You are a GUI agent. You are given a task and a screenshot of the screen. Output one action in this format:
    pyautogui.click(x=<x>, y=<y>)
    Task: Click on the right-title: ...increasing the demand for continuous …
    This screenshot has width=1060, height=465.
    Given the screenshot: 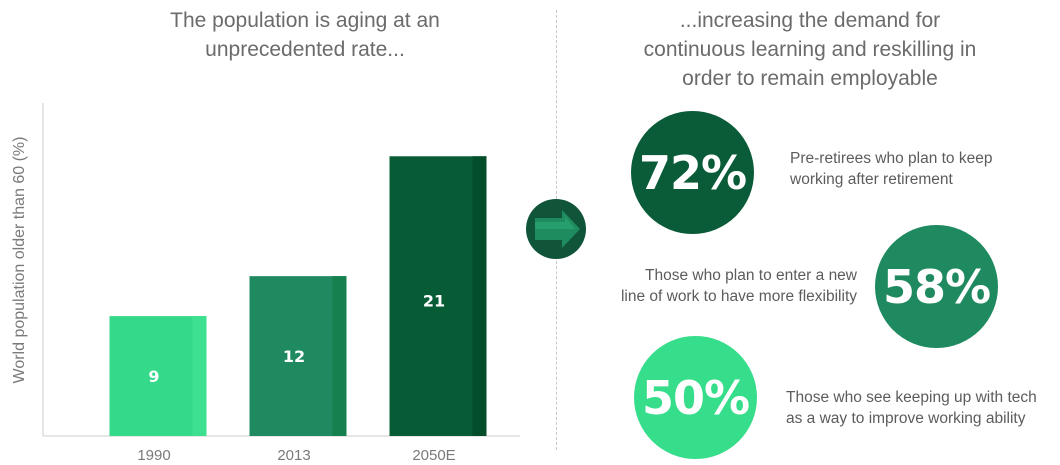 What is the action you would take?
    pyautogui.click(x=810, y=49)
    